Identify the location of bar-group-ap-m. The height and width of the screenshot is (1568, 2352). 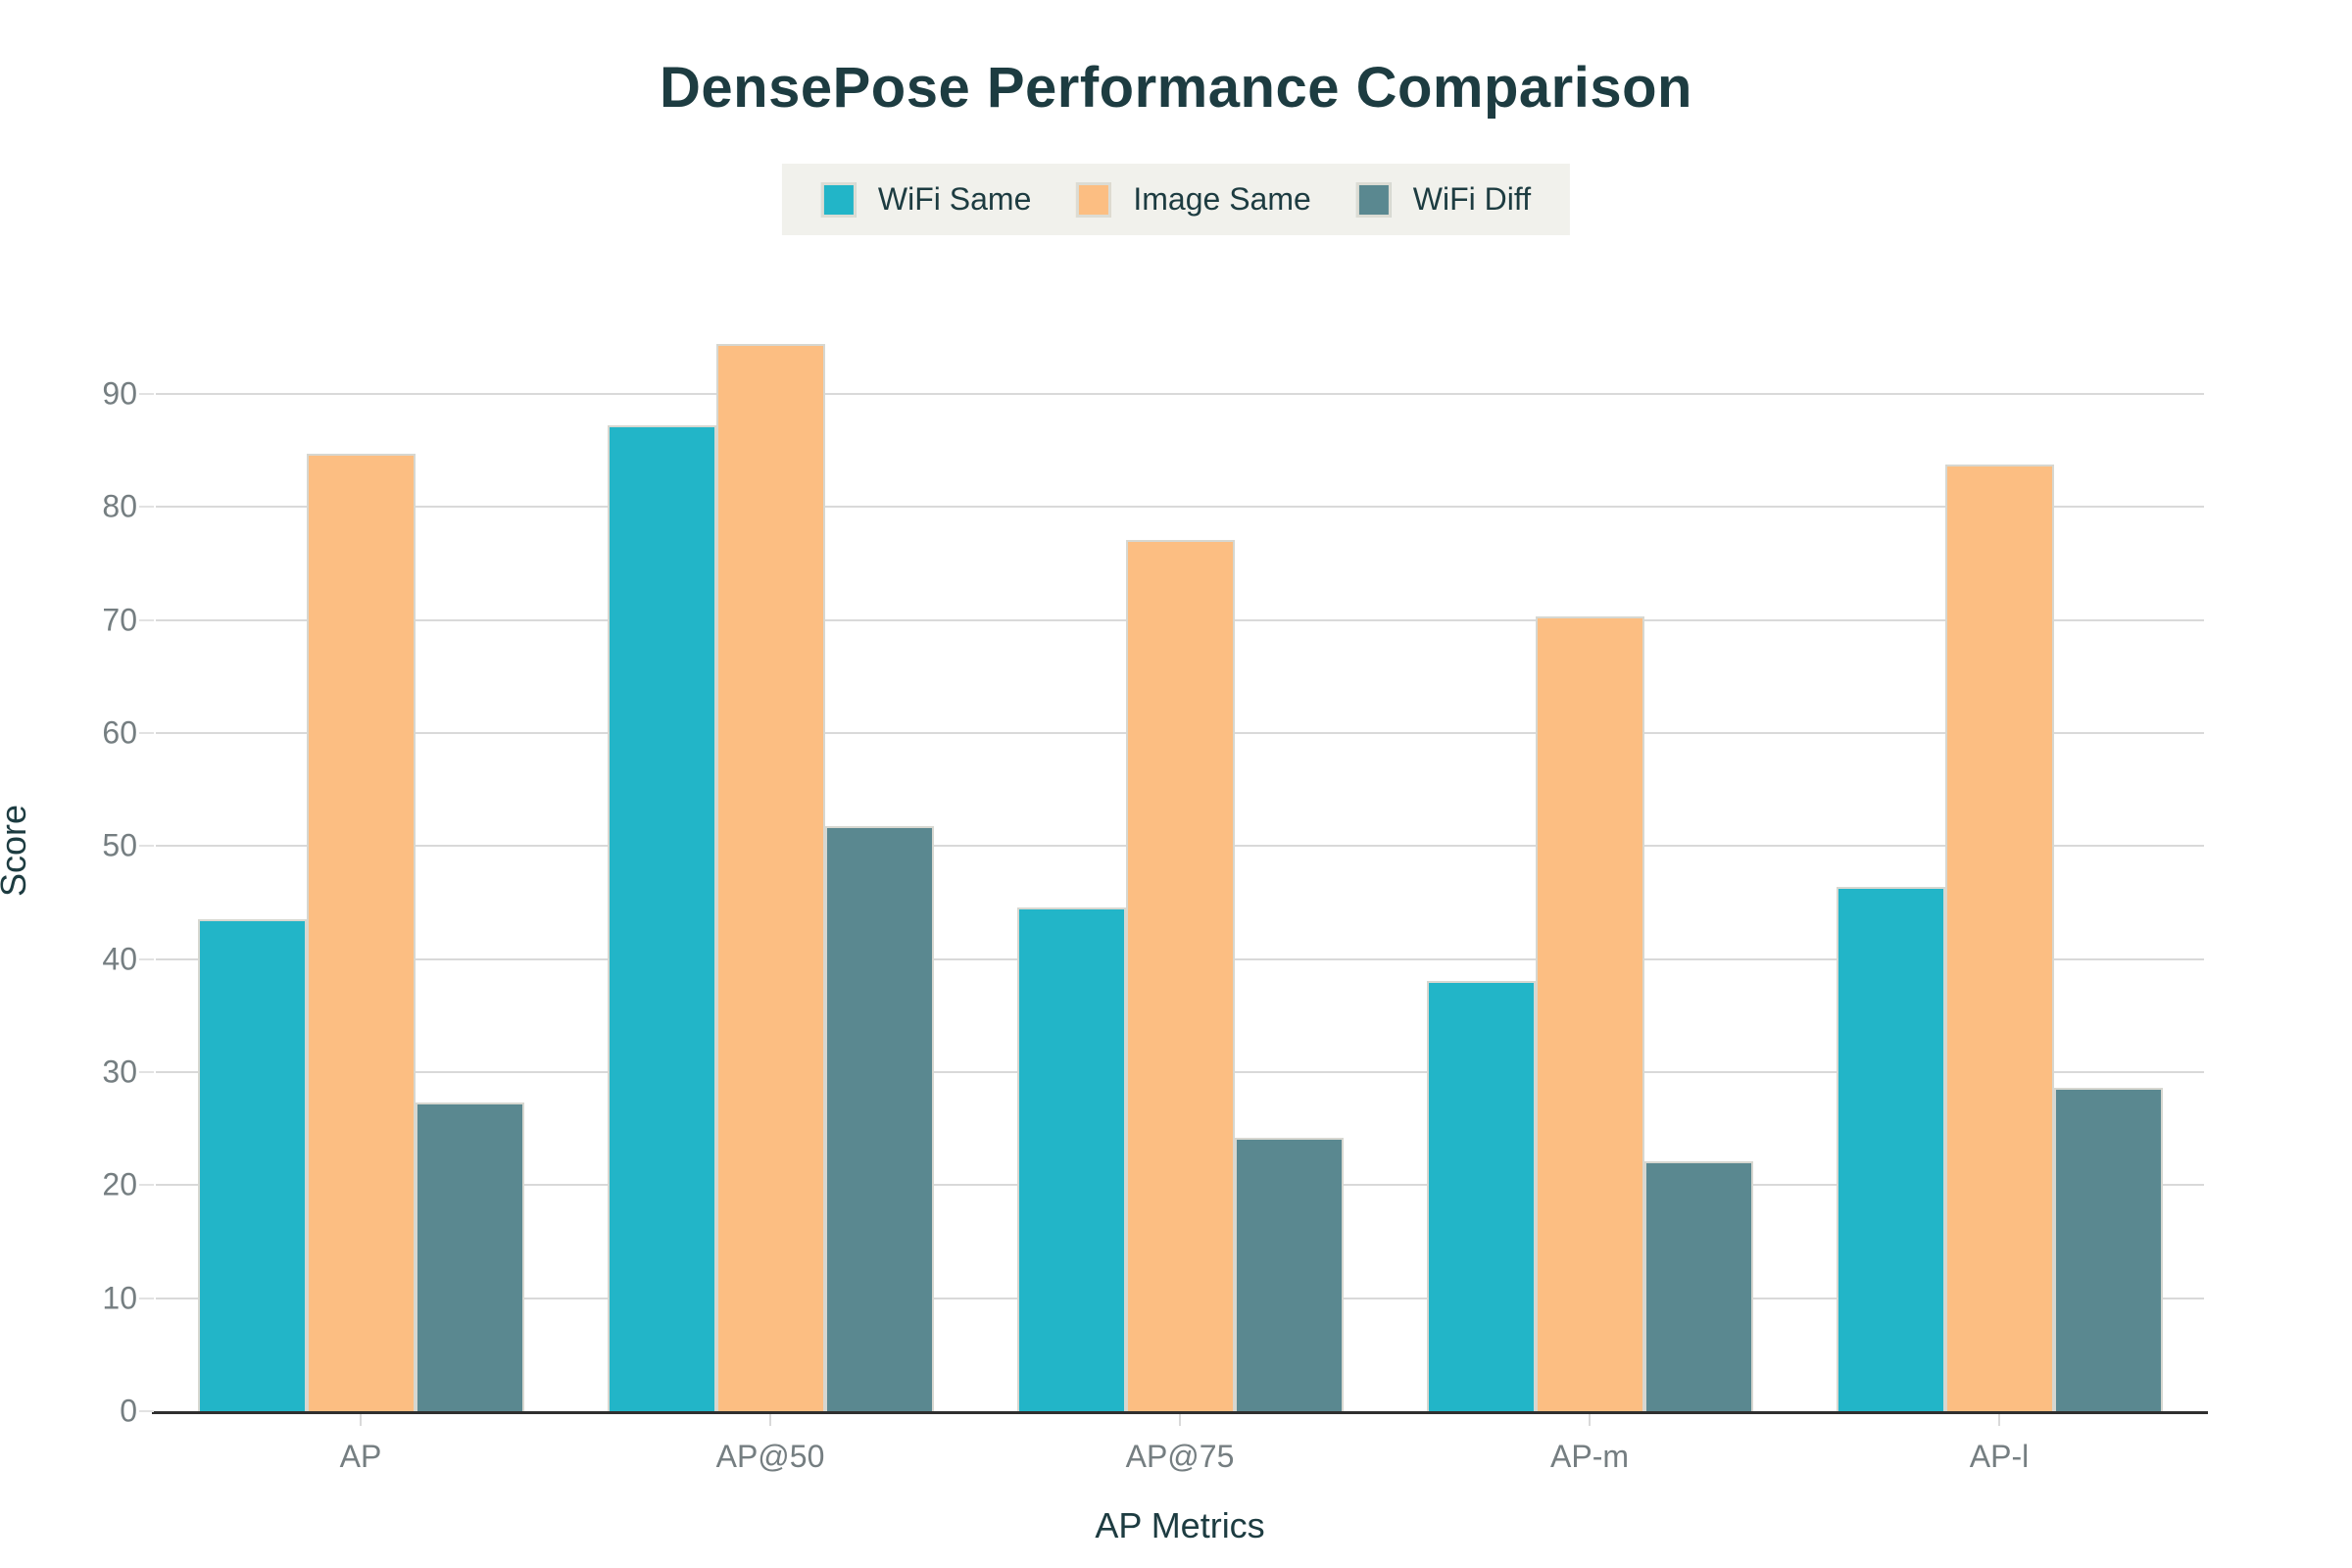
(1589, 850).